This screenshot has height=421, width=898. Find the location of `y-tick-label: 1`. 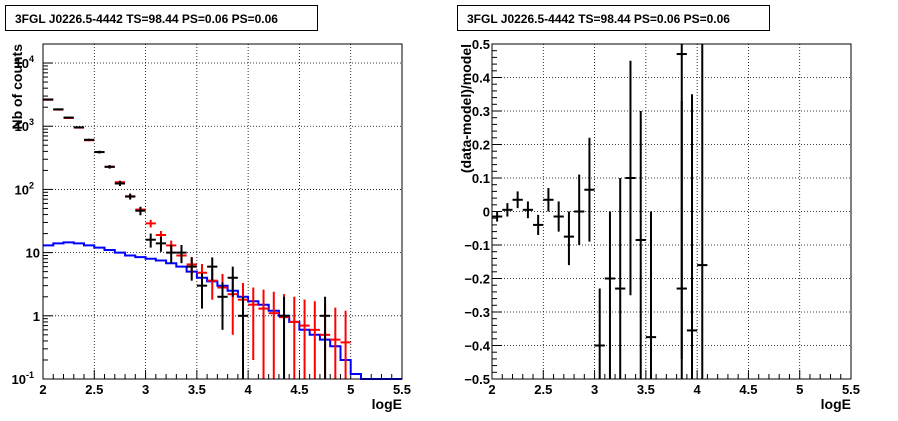

y-tick-label: 1 is located at coordinates (36, 316).